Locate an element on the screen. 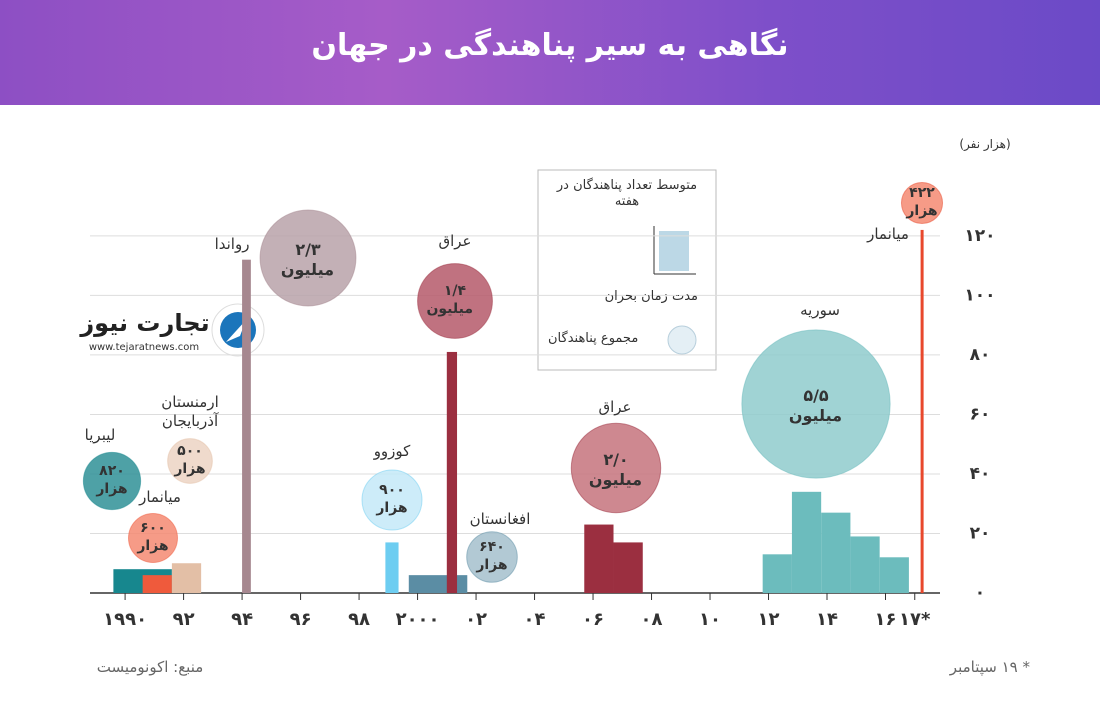 This screenshot has height=715, width=1100. y-tick-label: ۱۰۰ is located at coordinates (979, 295).